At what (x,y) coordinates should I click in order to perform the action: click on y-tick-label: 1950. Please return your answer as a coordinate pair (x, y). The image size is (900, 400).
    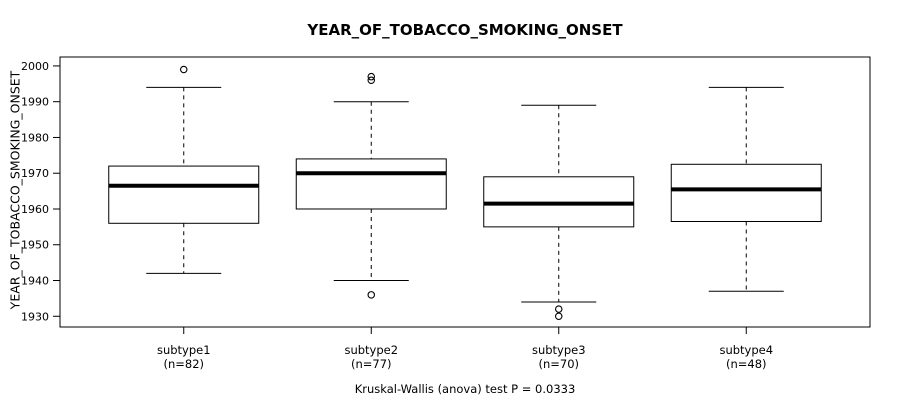
    Looking at the image, I should click on (35, 245).